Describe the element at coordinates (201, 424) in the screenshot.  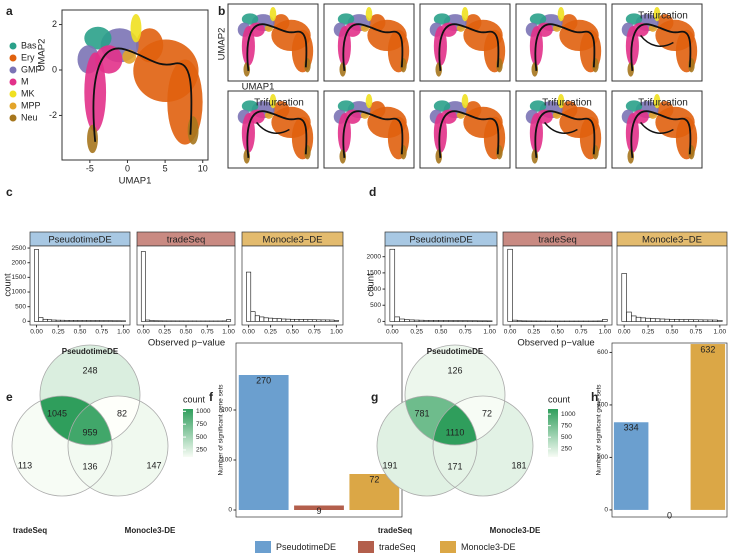
I see `colorbar-label: 750` at that location.